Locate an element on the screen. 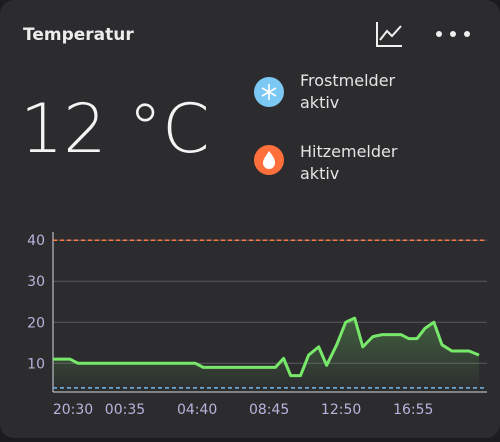  y-tick-label: 20 is located at coordinates (36, 323).